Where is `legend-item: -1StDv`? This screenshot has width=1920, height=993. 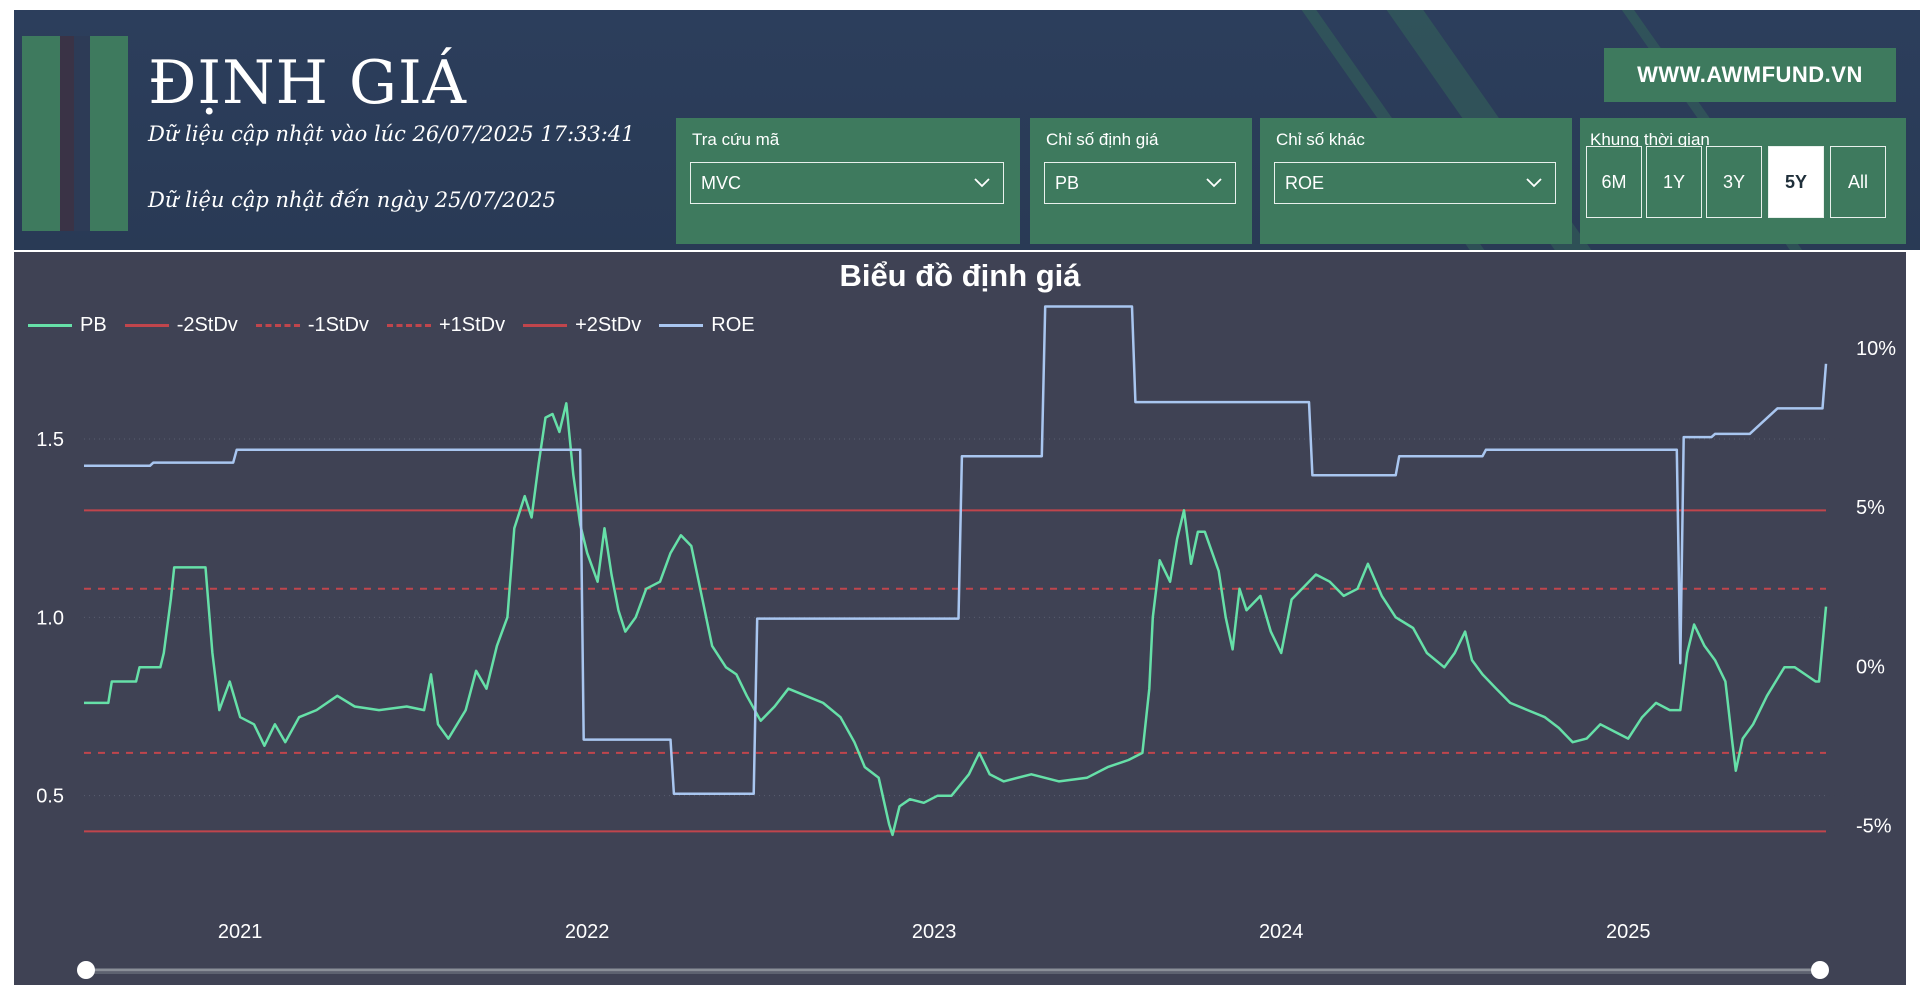 legend-item: -1StDv is located at coordinates (312, 325).